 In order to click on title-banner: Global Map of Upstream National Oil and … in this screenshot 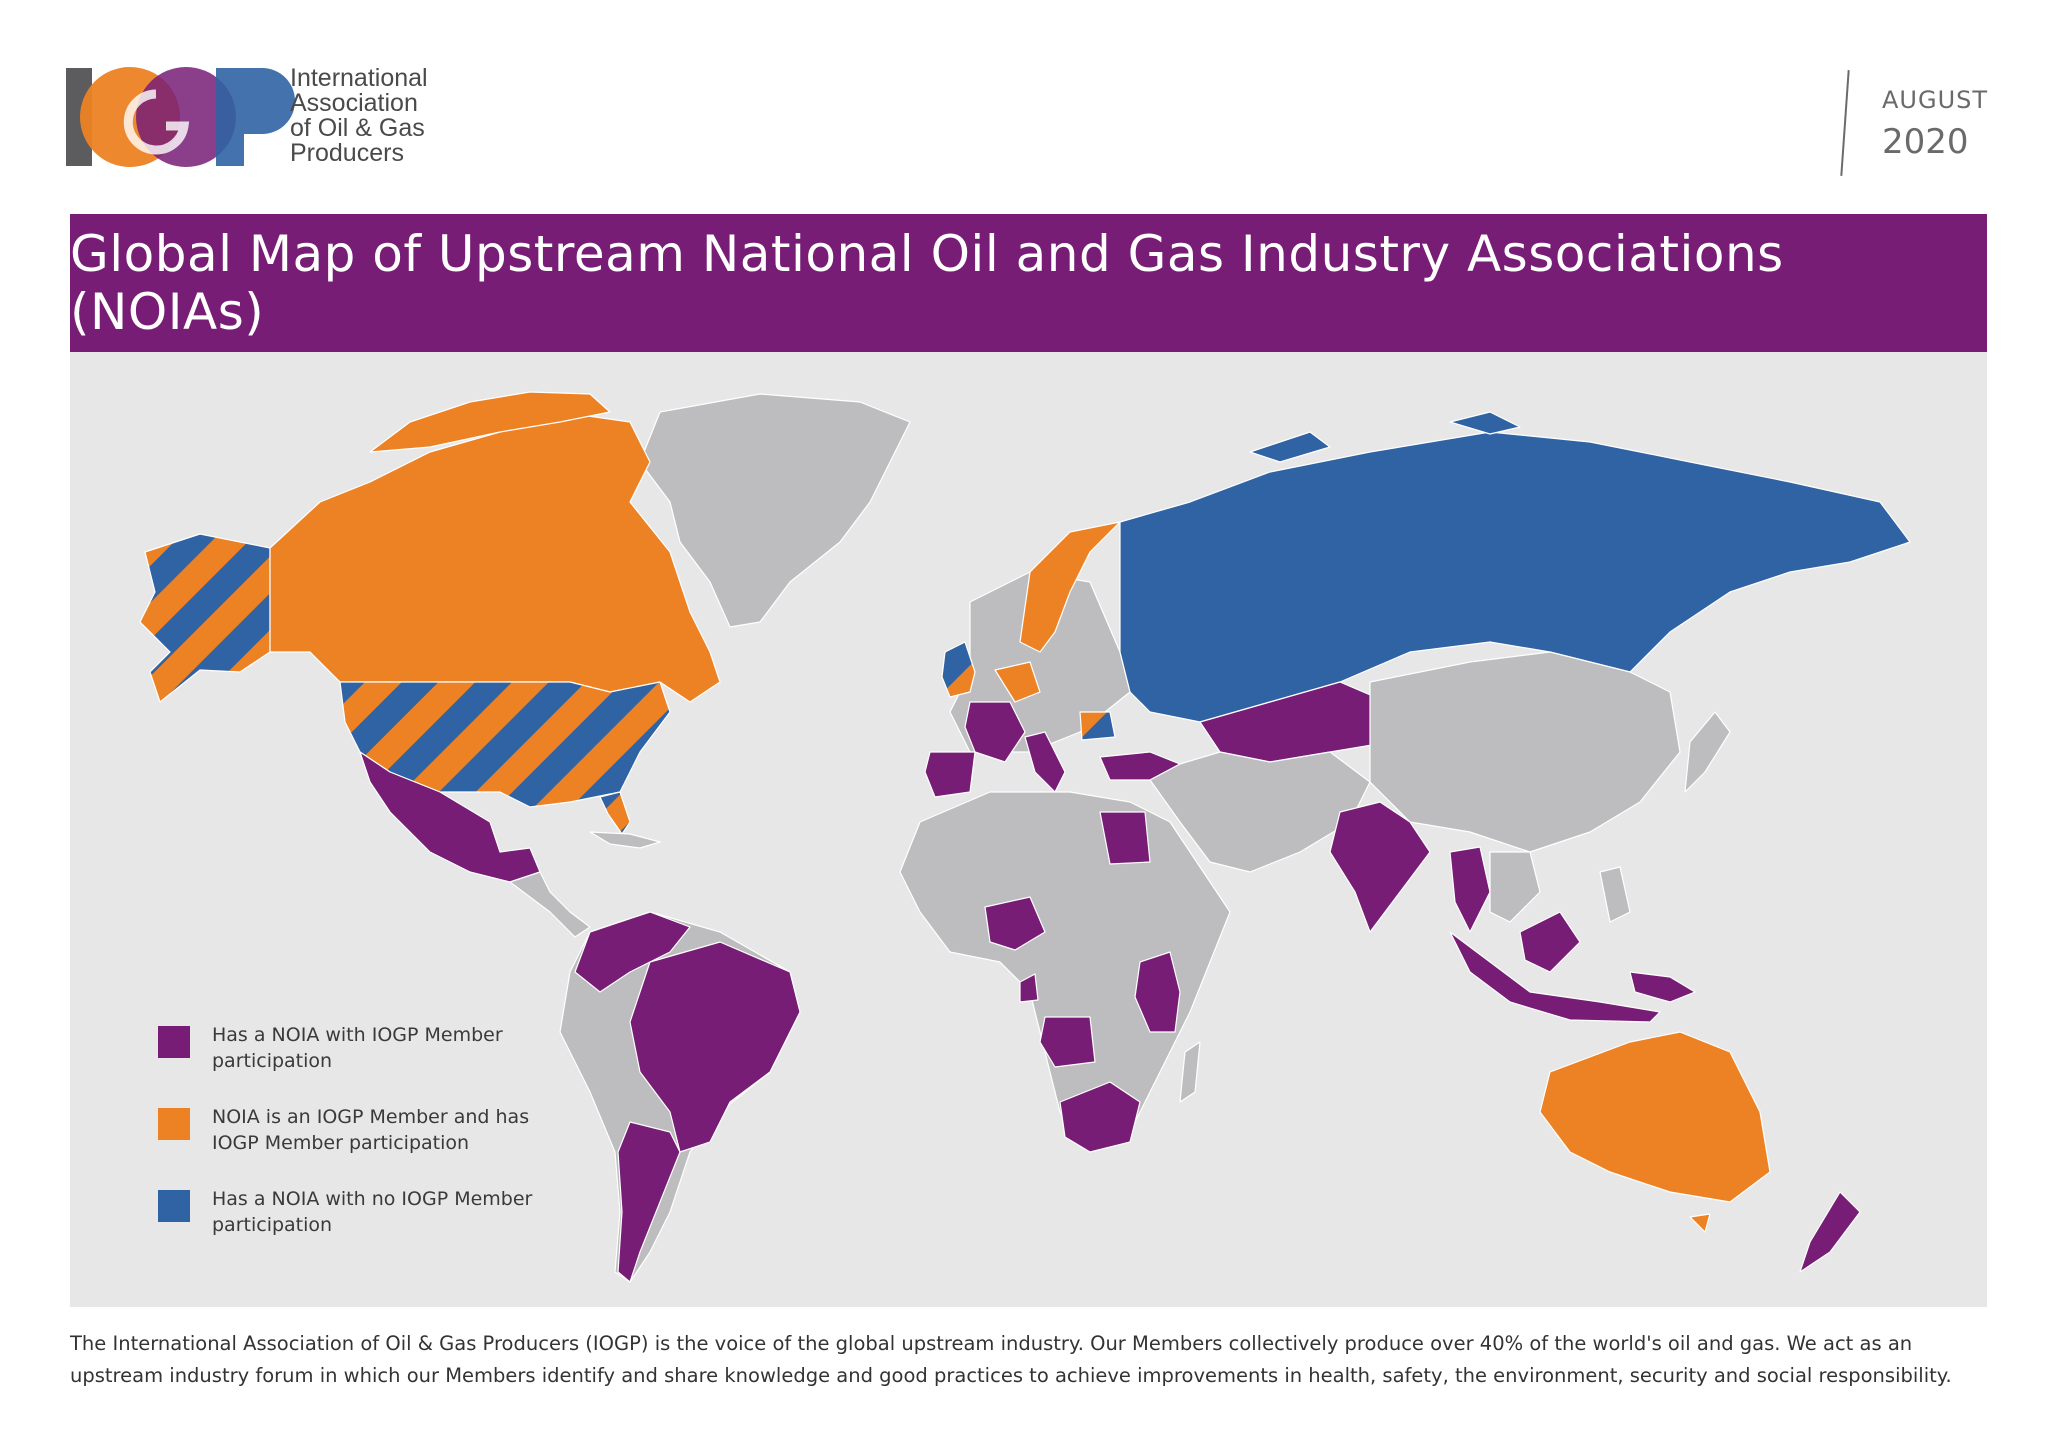, I will do `click(1028, 283)`.